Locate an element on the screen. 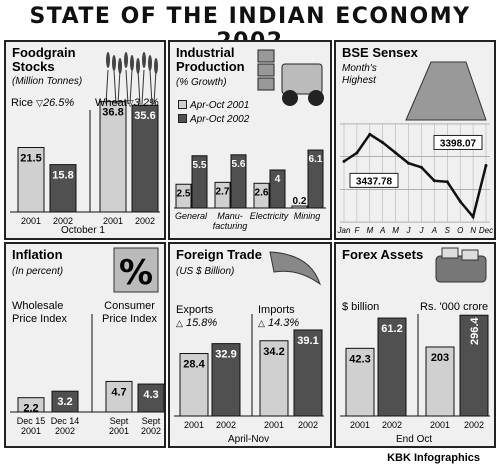  panel-subtitle: (In percent) is located at coordinates (38, 271).